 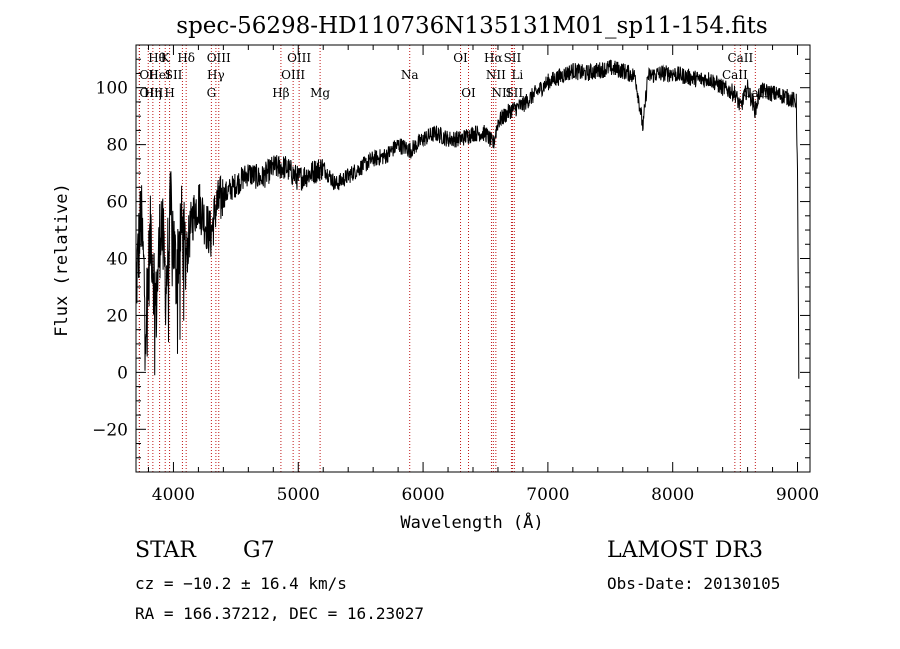 What do you see at coordinates (149, 75) in the screenshot?
I see `line-label: OII` at bounding box center [149, 75].